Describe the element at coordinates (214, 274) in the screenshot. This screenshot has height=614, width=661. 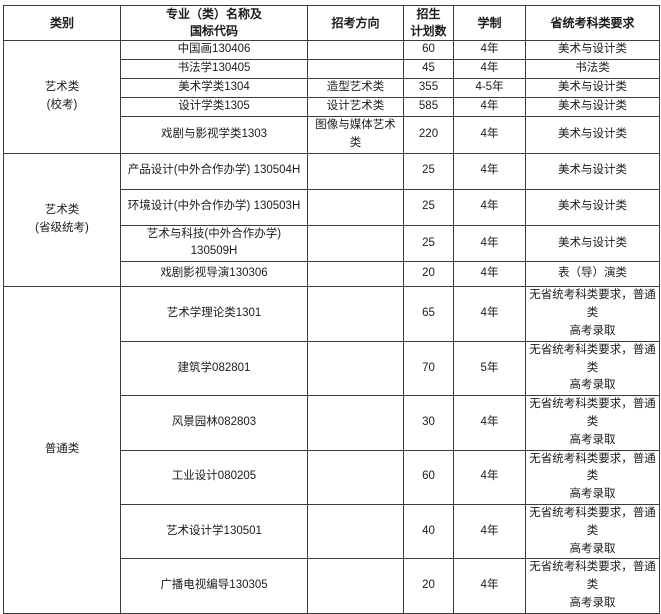
I see `major-cell: 戏剧影视导演130306` at that location.